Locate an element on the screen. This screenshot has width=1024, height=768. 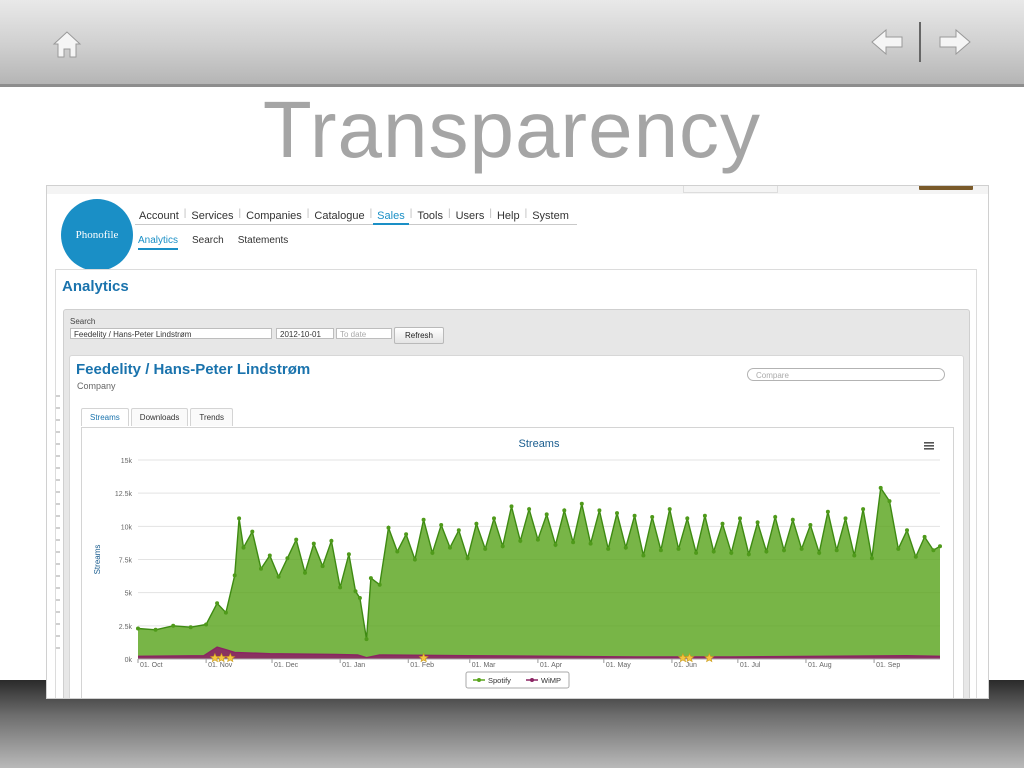
nav-item-system: System is located at coordinates (550, 216).